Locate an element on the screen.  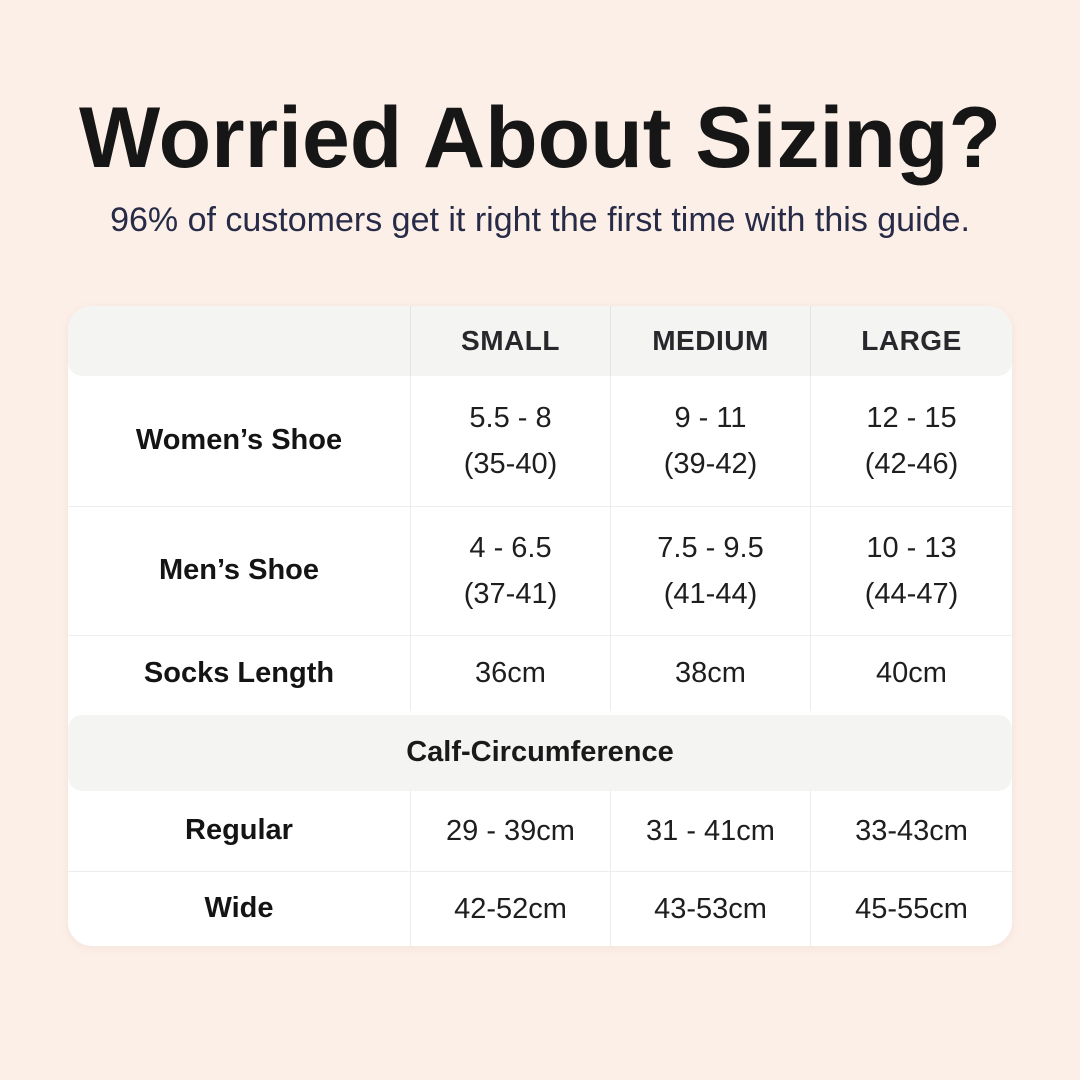
value-line-1: 7.5 - 9.5 is located at coordinates (710, 547).